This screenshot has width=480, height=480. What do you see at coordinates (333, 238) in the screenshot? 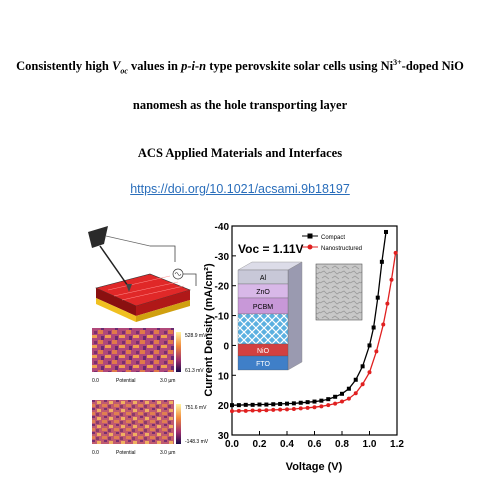
I see `legend-compact-label: Compact` at bounding box center [333, 238].